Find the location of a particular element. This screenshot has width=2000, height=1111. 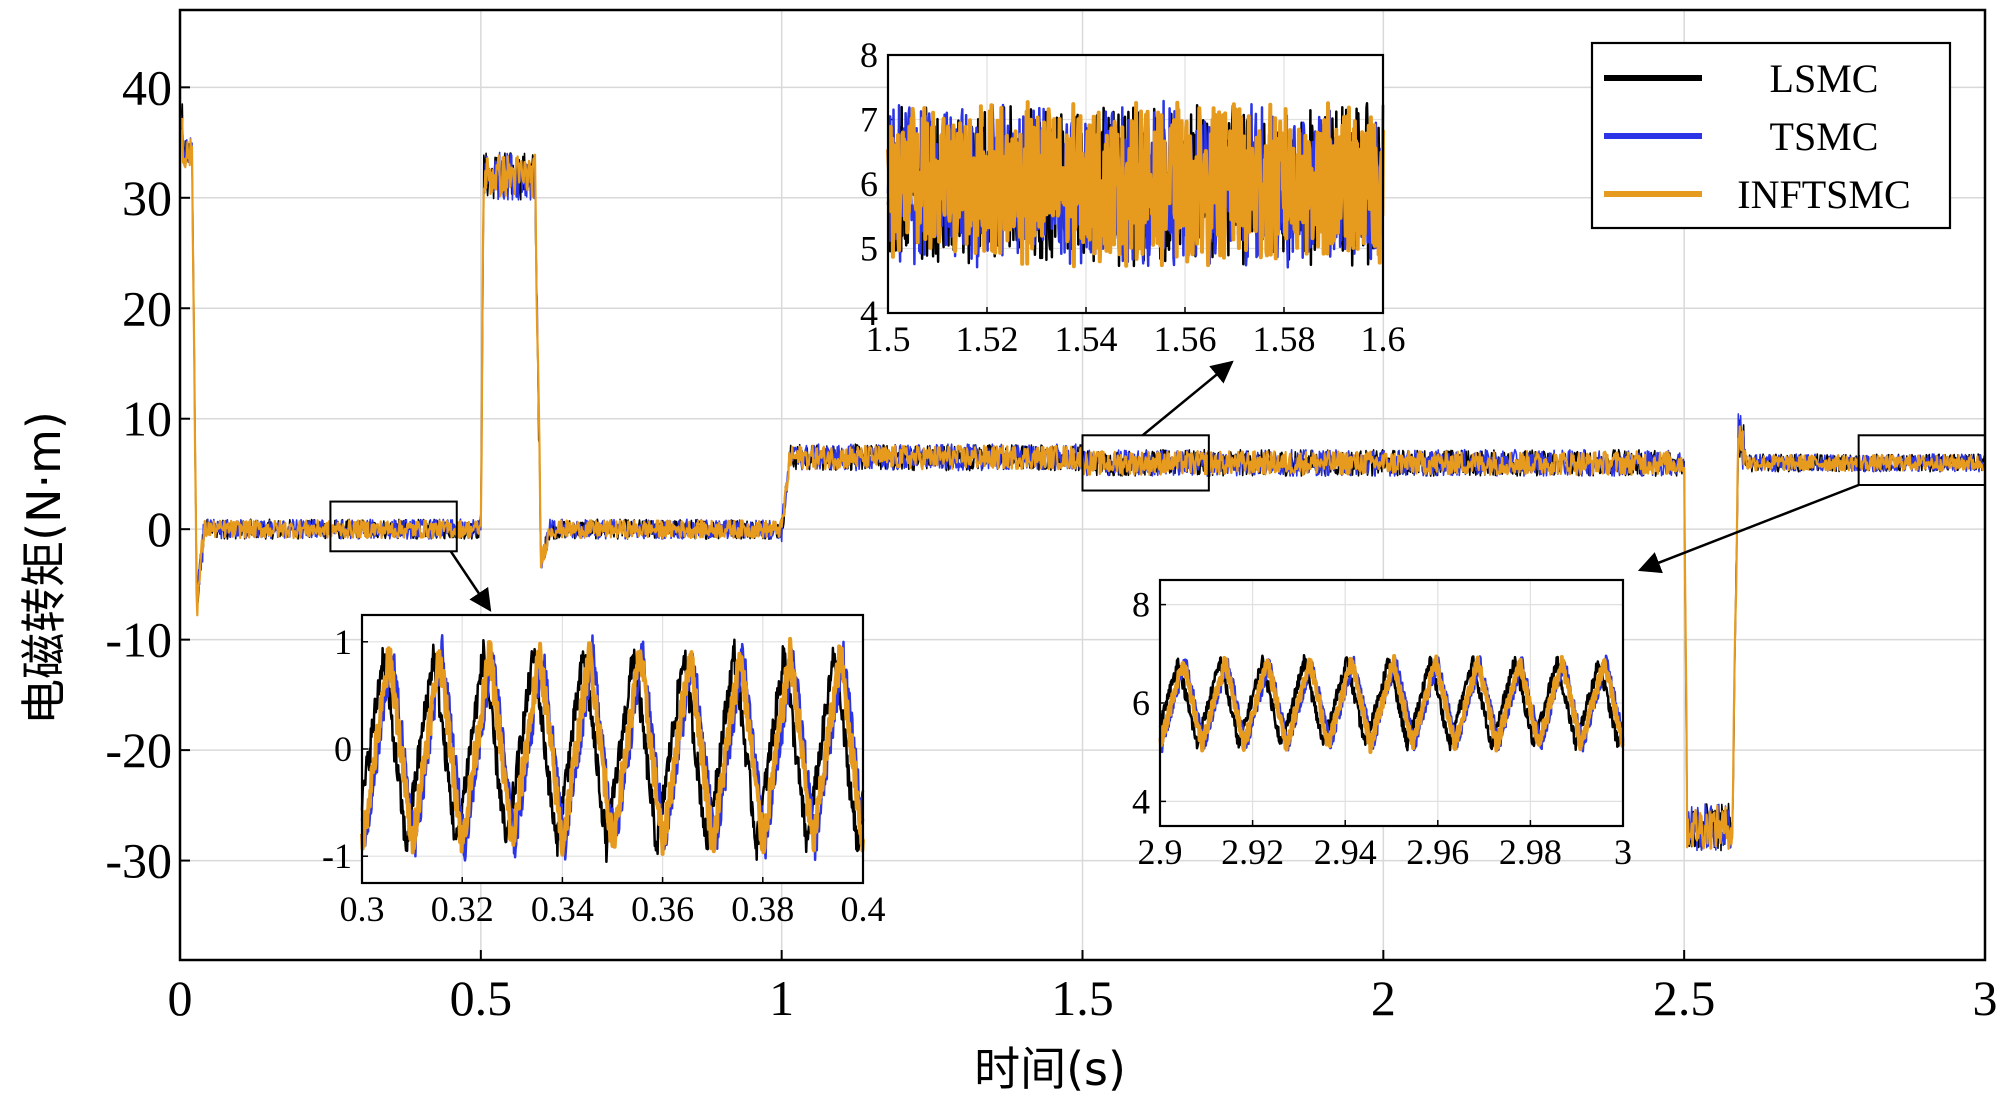

y-tick-label: 0 is located at coordinates (159, 529).